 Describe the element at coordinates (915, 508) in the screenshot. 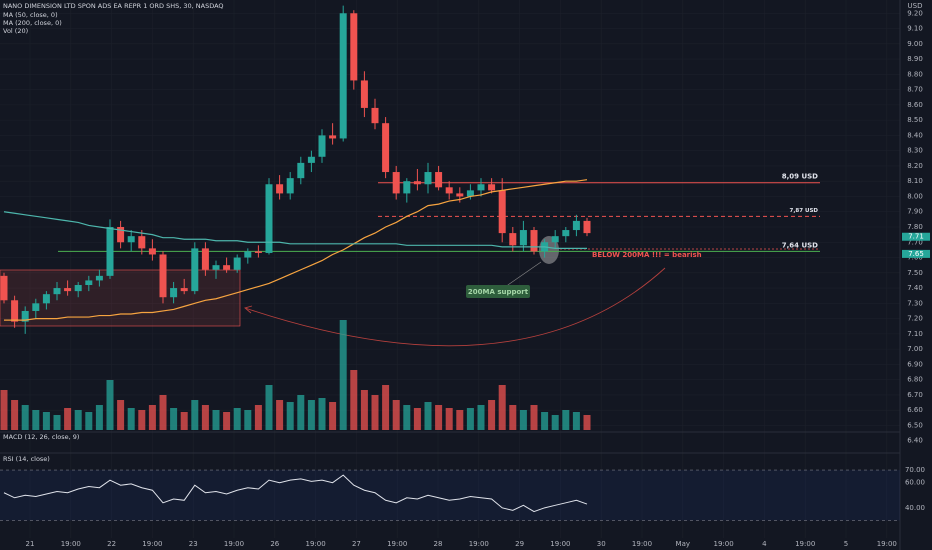

I see `rsi-tick-label: 40.00` at that location.